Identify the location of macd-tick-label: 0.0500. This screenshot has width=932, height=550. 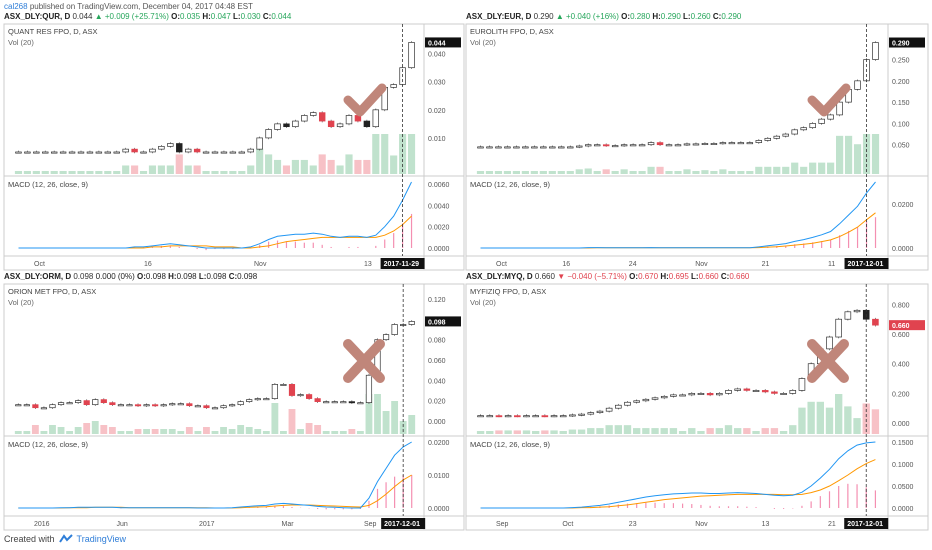
(903, 487).